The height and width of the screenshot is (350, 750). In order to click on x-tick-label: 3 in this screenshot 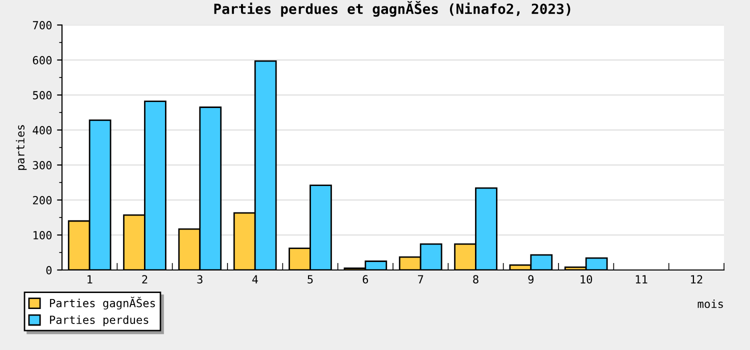, I will do `click(199, 279)`.